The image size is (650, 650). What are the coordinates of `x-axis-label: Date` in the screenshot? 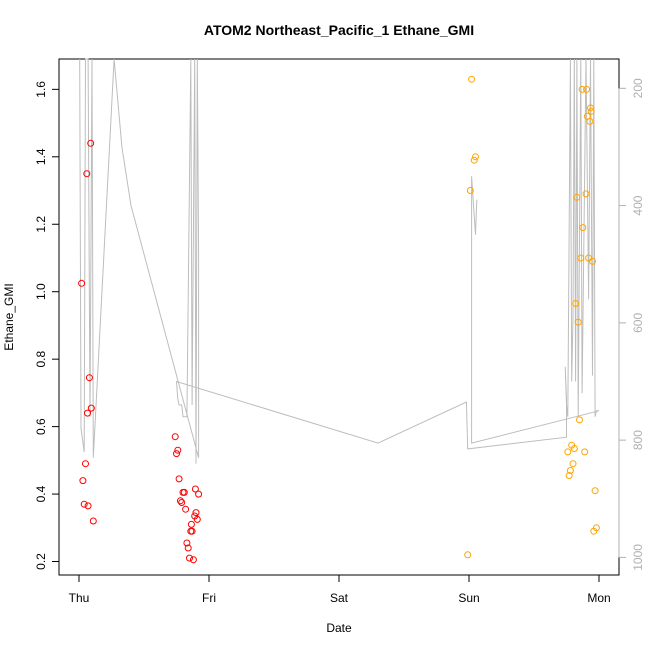 It's located at (339, 628).